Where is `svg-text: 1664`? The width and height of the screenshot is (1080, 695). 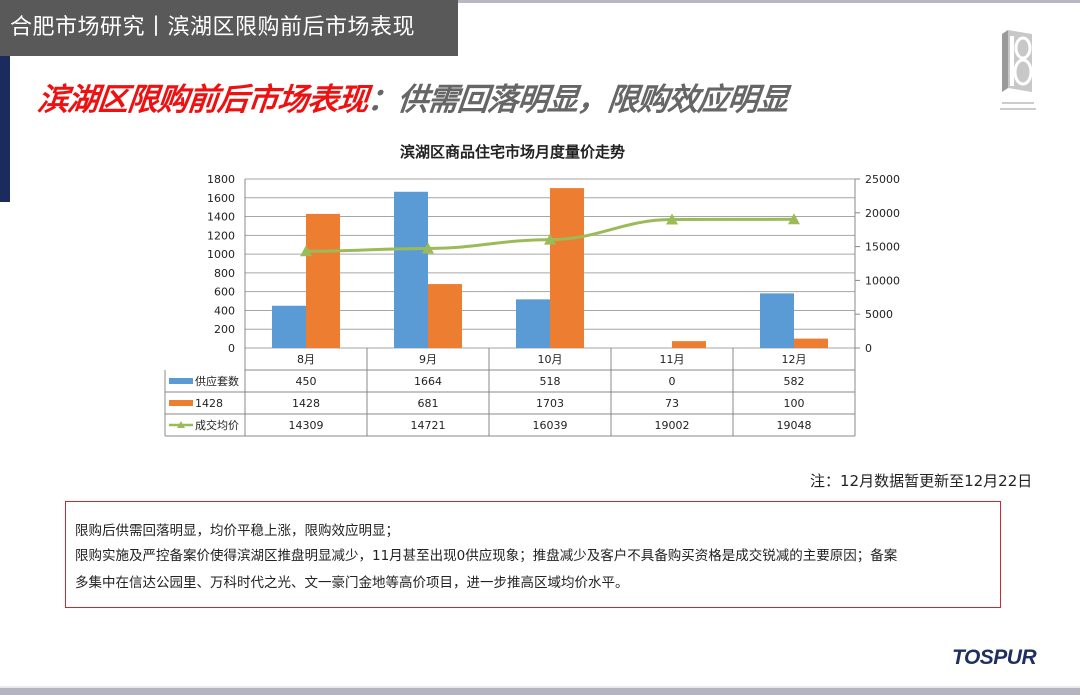
svg-text: 1664 is located at coordinates (428, 381).